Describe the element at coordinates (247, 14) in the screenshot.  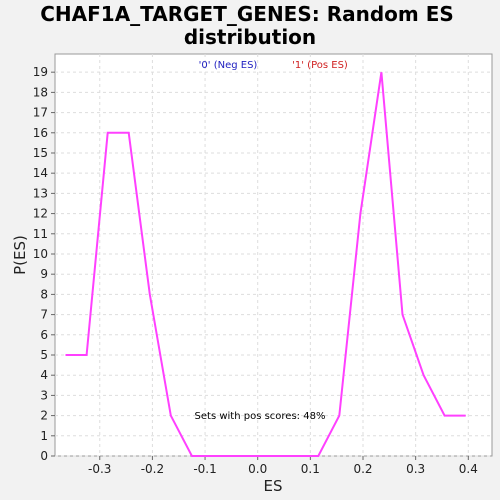
I see `chart-title-line1: CHAF1A_TARGET_GENES: Random ES` at that location.